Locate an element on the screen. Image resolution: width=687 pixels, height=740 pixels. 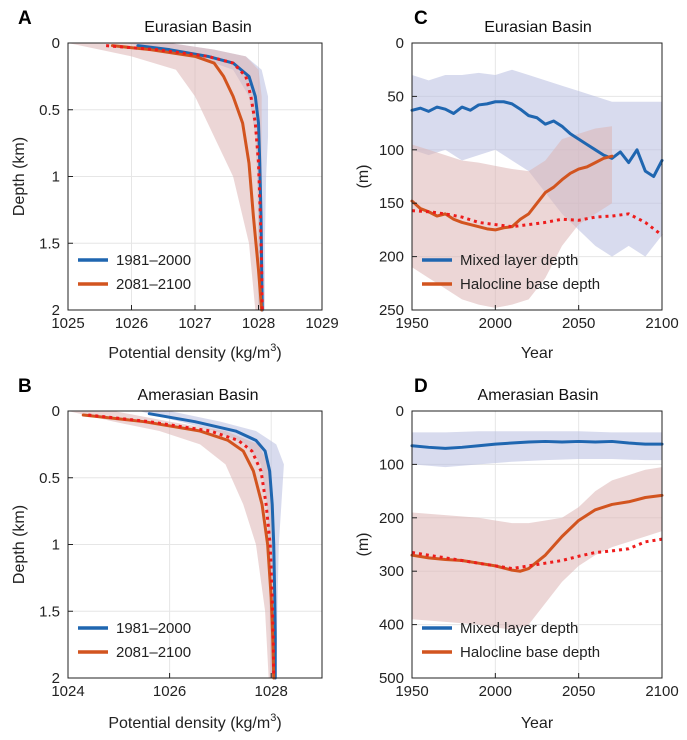
panel-letter: B is located at coordinates (25, 386).